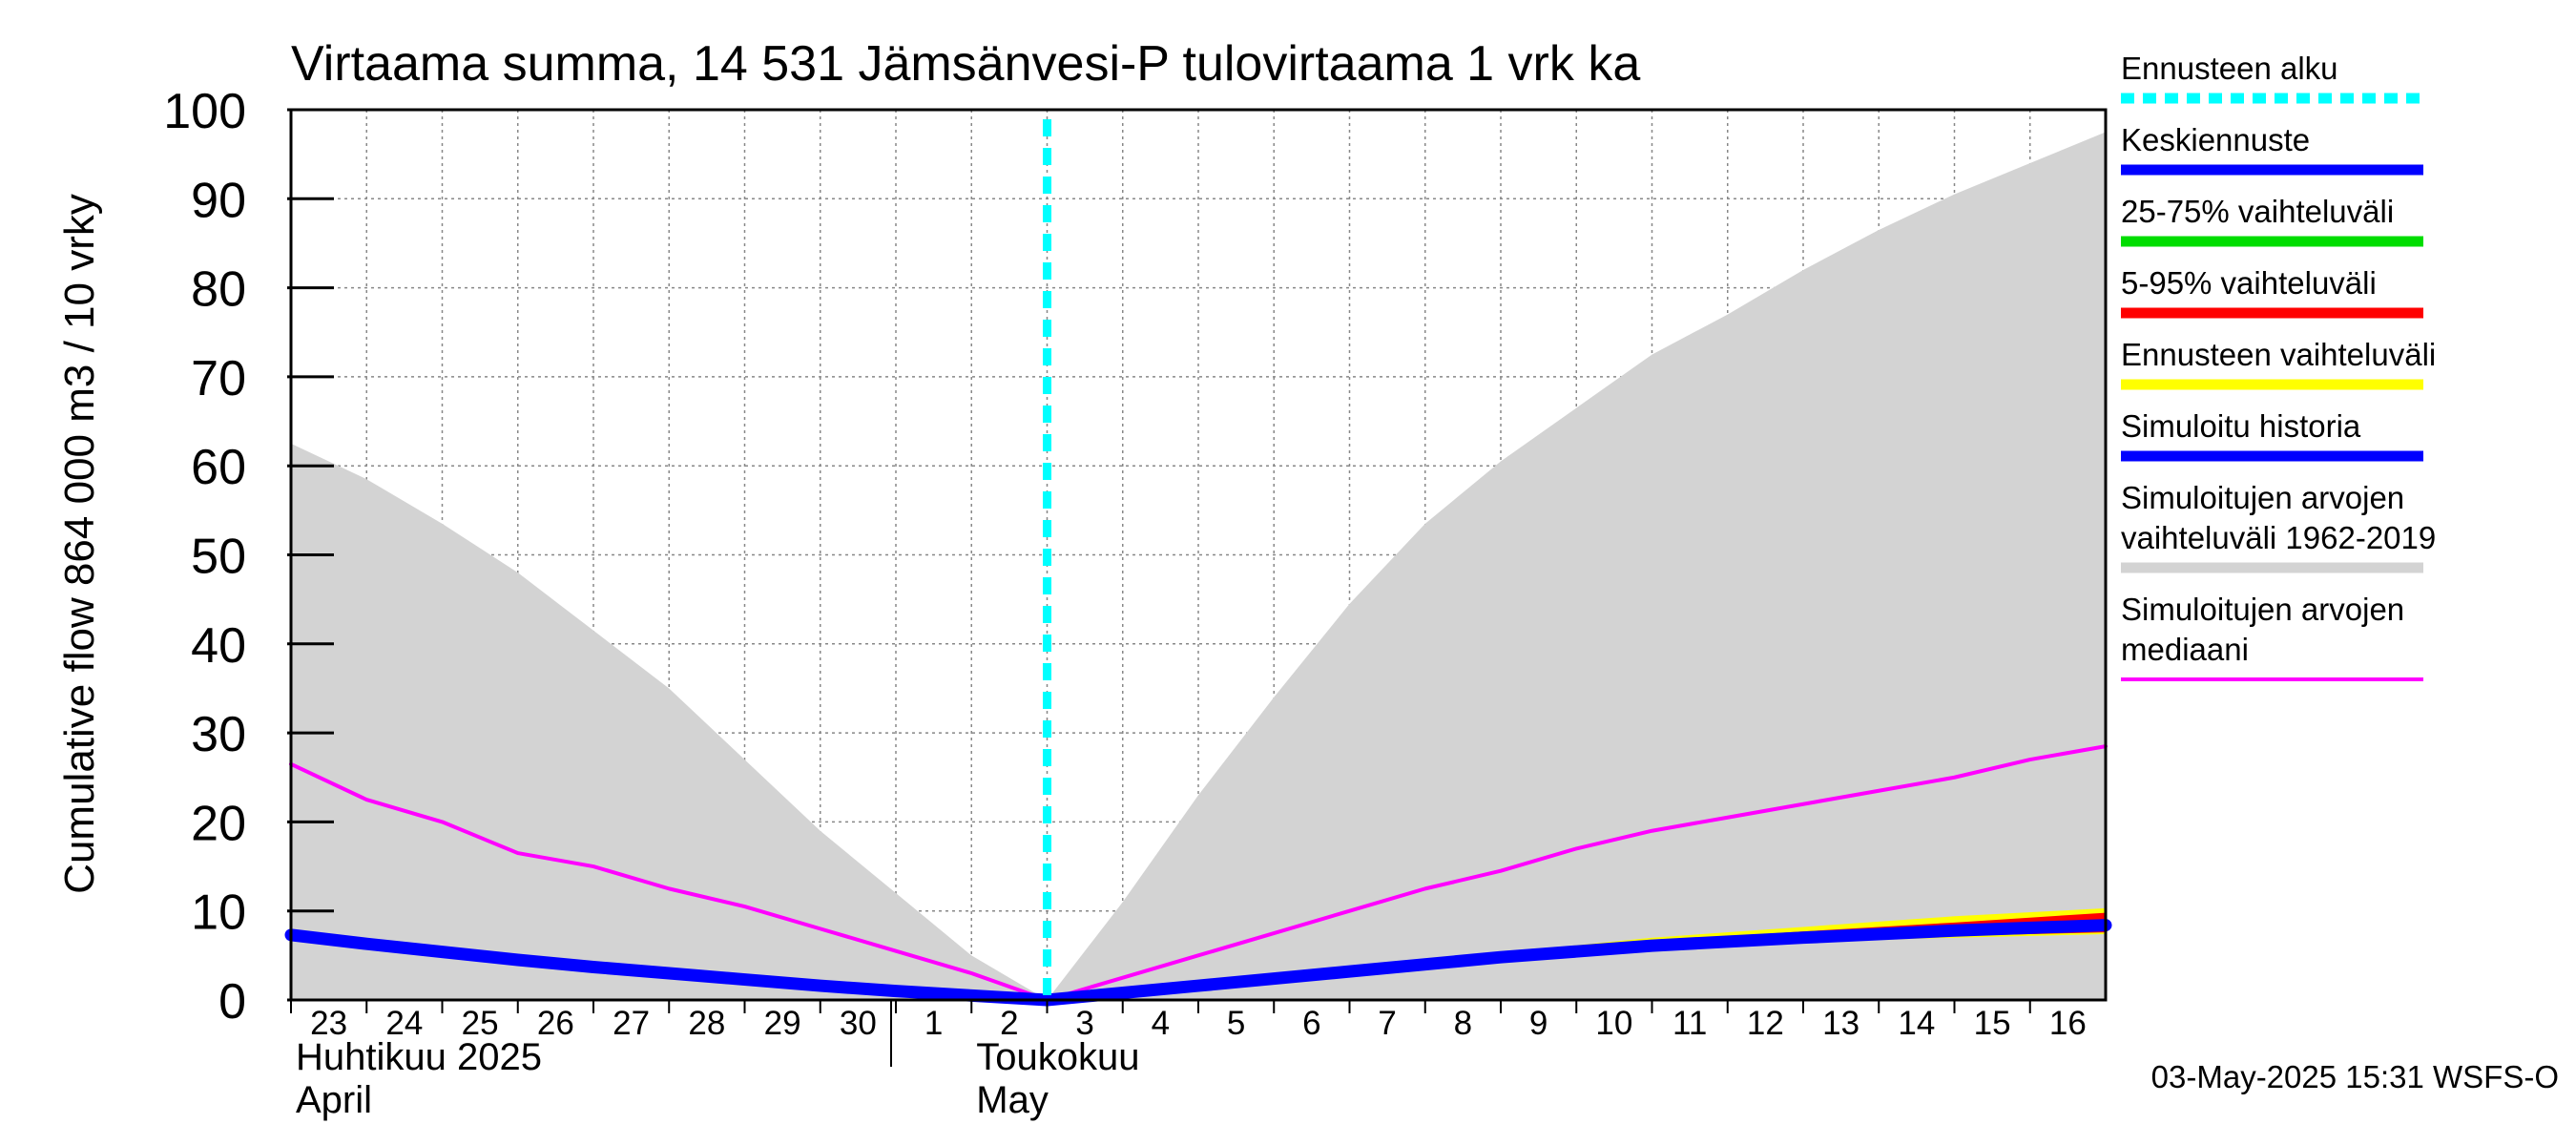 The image size is (2576, 1145). What do you see at coordinates (232, 1002) in the screenshot?
I see `y-tick-label-0: 0` at bounding box center [232, 1002].